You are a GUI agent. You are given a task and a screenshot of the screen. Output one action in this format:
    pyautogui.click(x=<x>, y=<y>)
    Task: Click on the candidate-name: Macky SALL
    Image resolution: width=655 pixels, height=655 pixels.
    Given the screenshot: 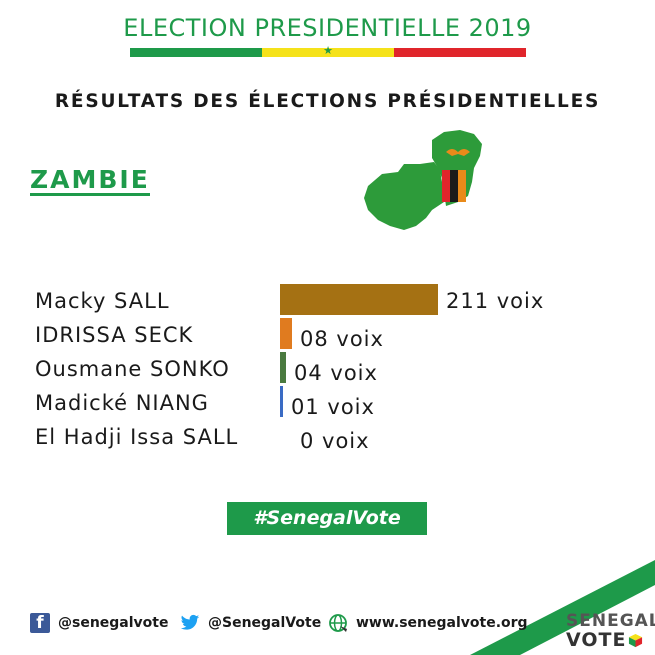 What is the action you would take?
    pyautogui.click(x=102, y=301)
    